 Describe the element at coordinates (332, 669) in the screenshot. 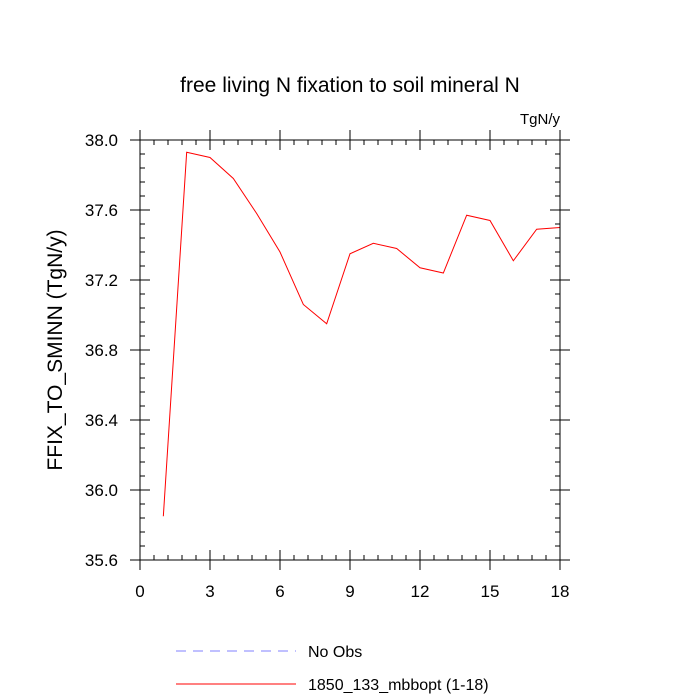

I see `legend: No Obs 1850_133_mbbopt (1-18)` at that location.